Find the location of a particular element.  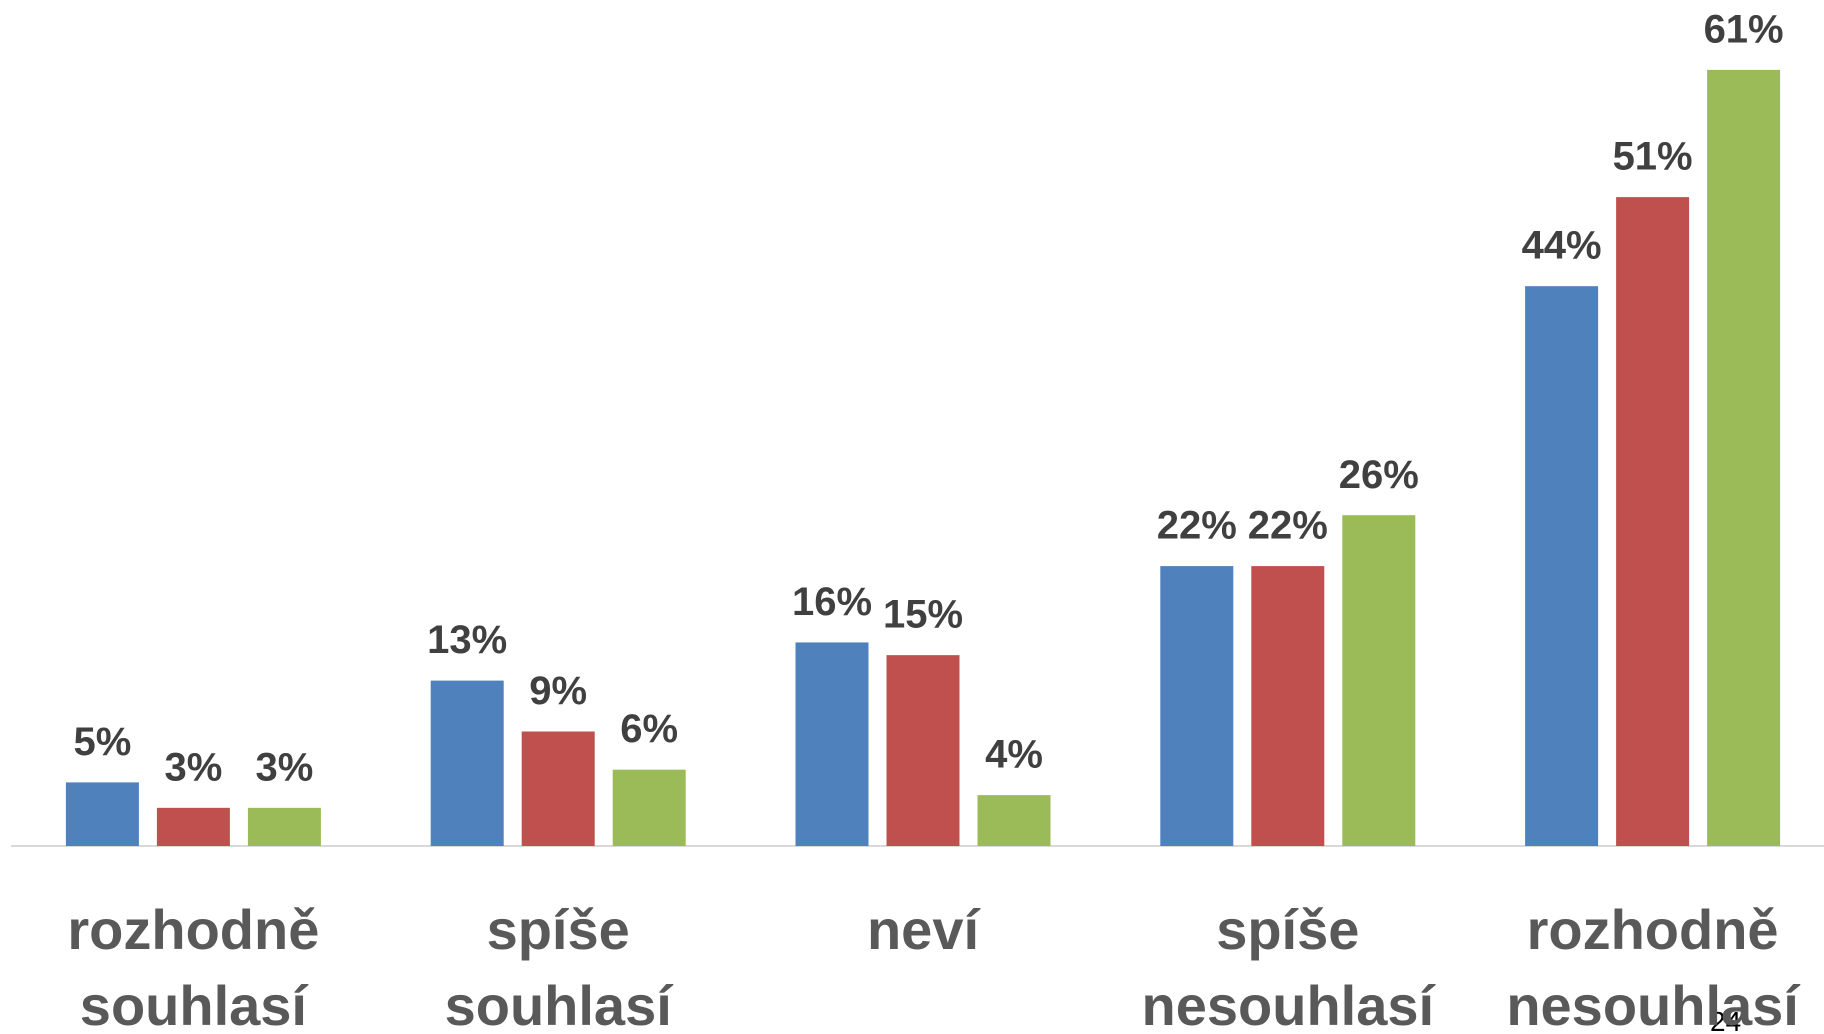

x-tick-label: rozhodně nesouhlasí is located at coordinates (1652, 966).